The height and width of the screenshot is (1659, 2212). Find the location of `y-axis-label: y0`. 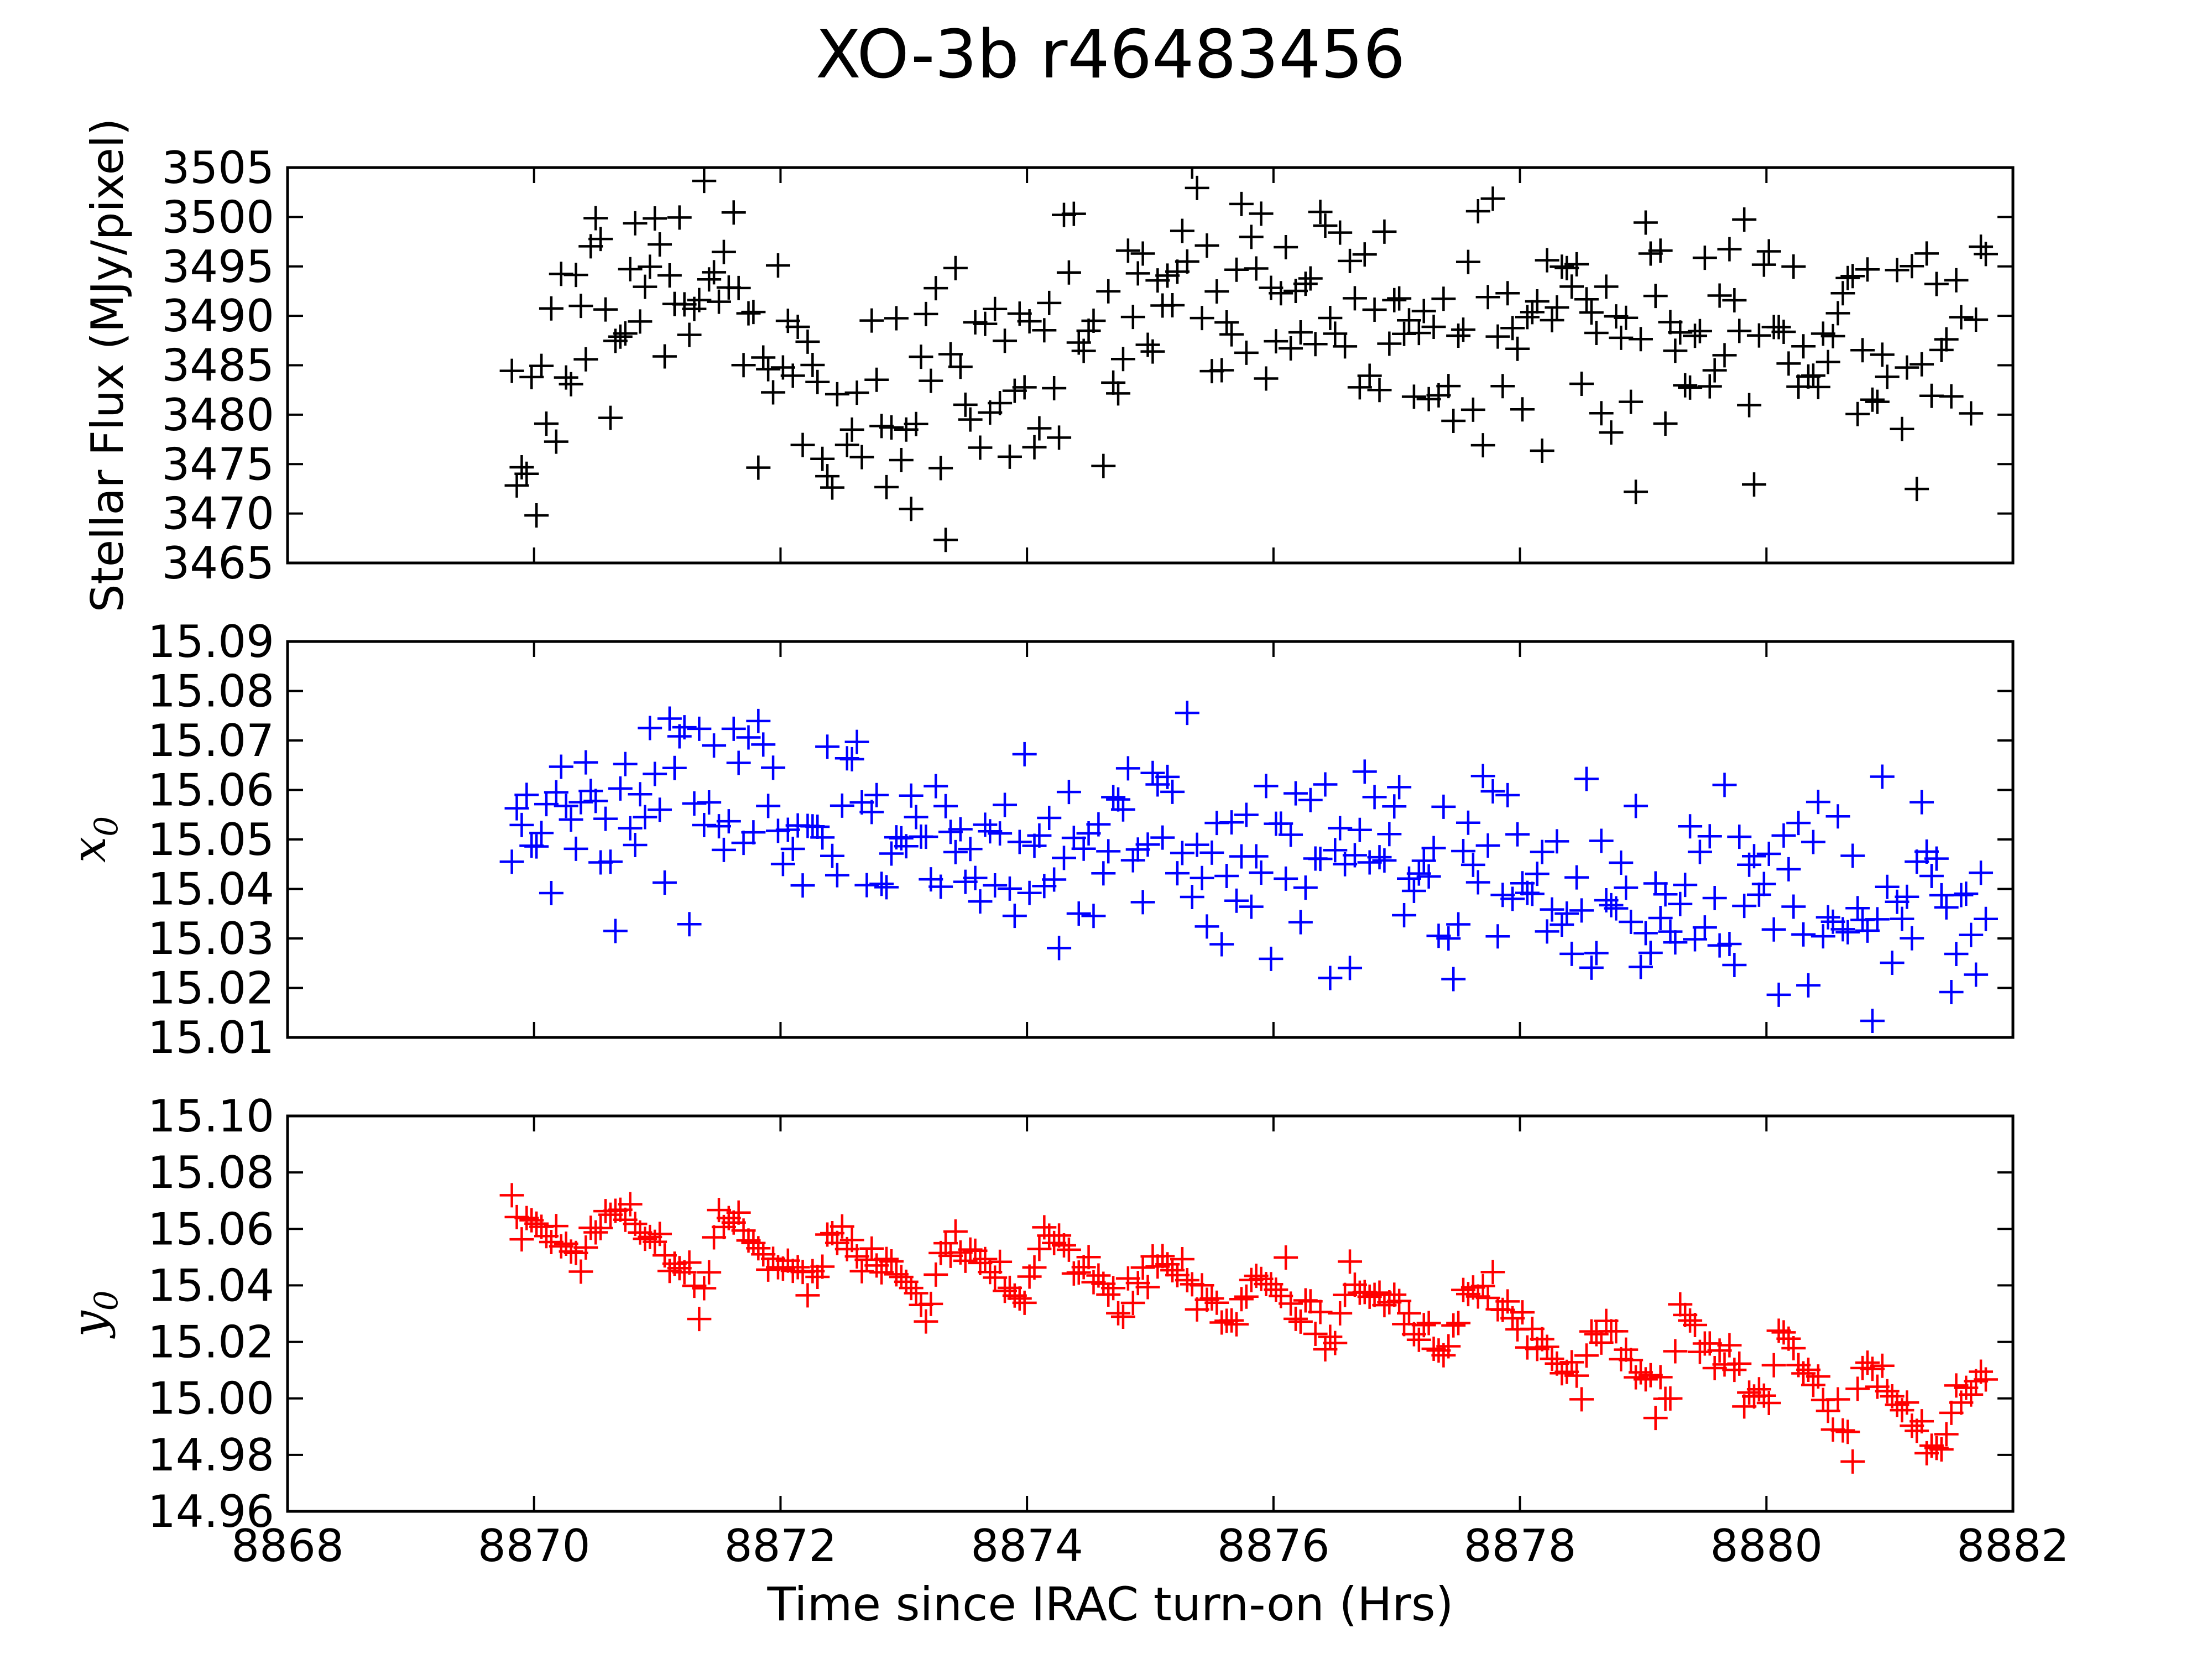

y-axis-label: y0 is located at coordinates (94, 1314).